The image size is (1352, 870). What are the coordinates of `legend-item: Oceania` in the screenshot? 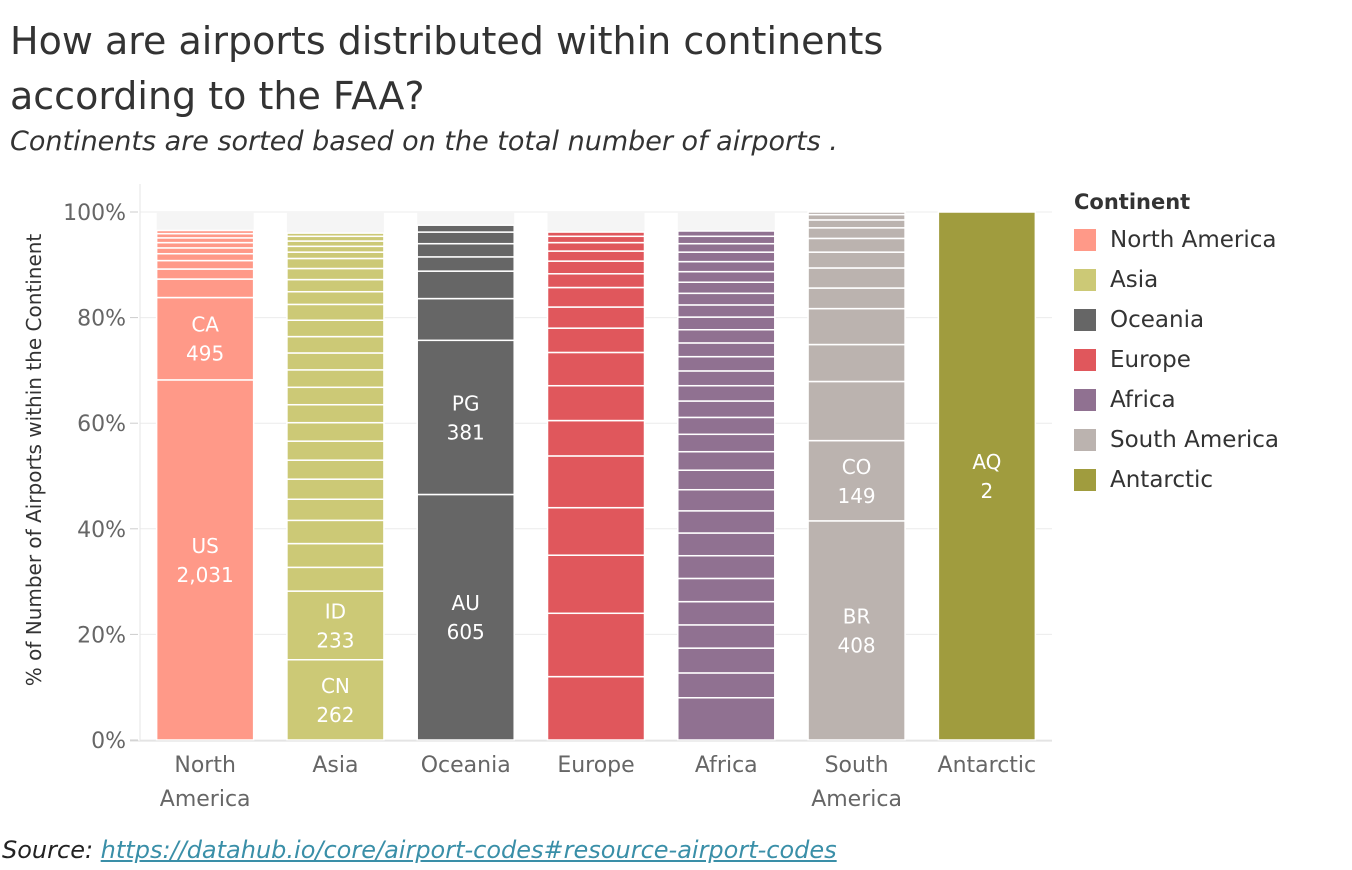 It's located at (1176, 320).